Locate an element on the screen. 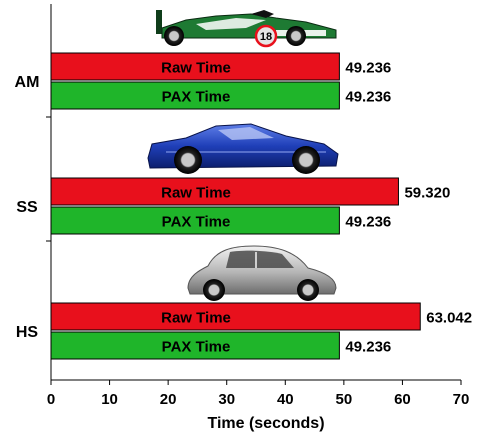  bar-value-label: 63.042 is located at coordinates (449, 318).